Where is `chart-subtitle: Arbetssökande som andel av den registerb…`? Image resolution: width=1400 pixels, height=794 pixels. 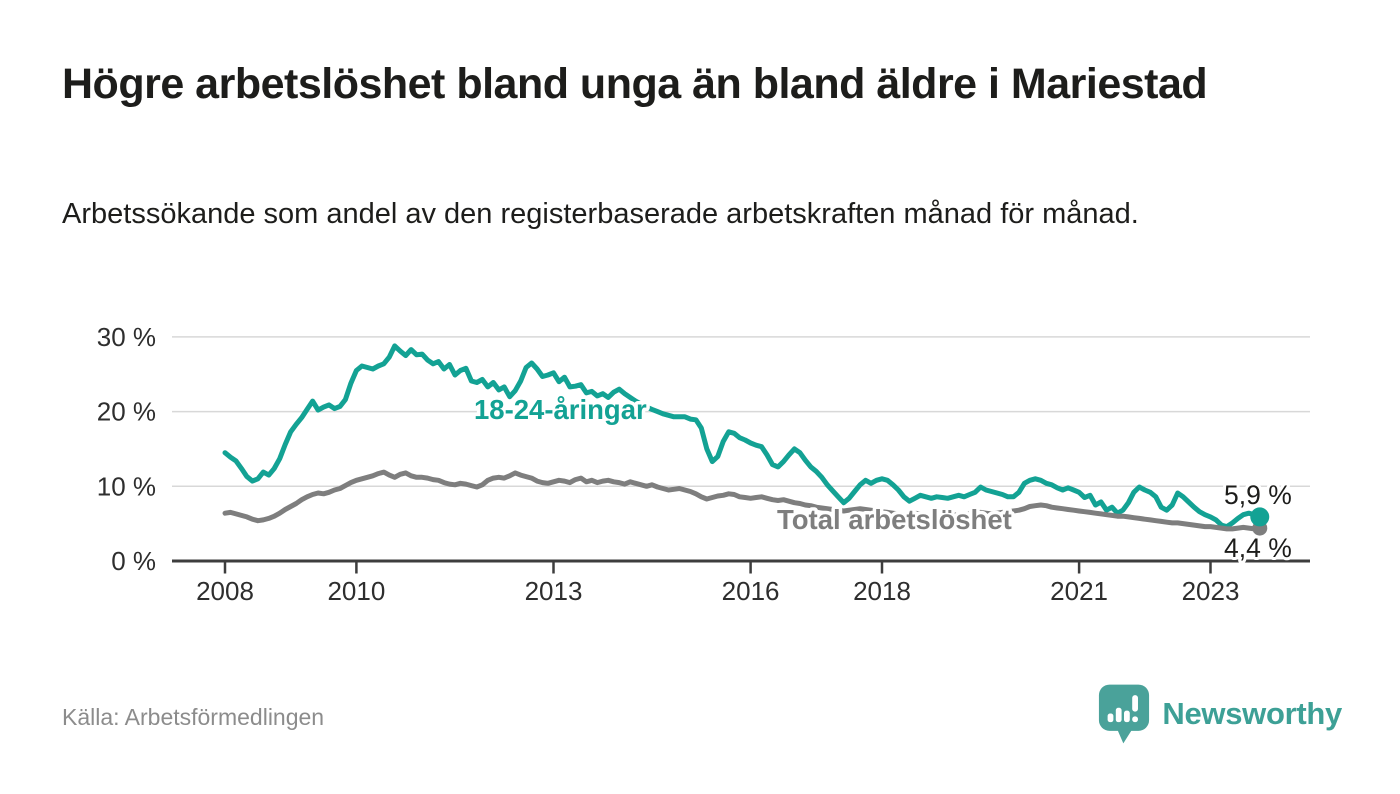
chart-subtitle: Arbetssökande som andel av den registerb… is located at coordinates (600, 214).